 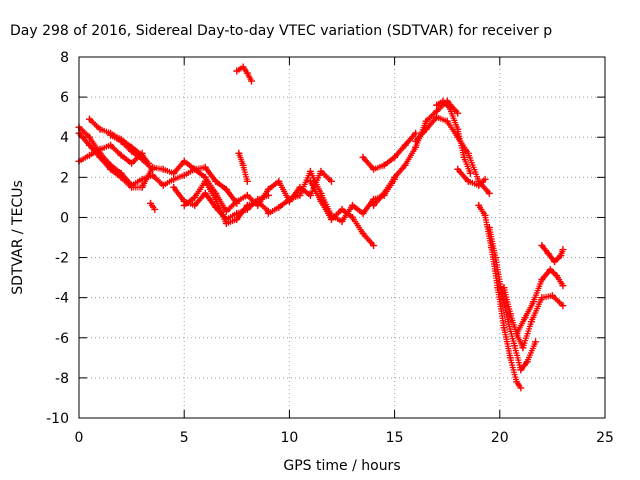 What do you see at coordinates (344, 438) in the screenshot?
I see `x-tick-labels: 0 5 10 15 20 25` at bounding box center [344, 438].